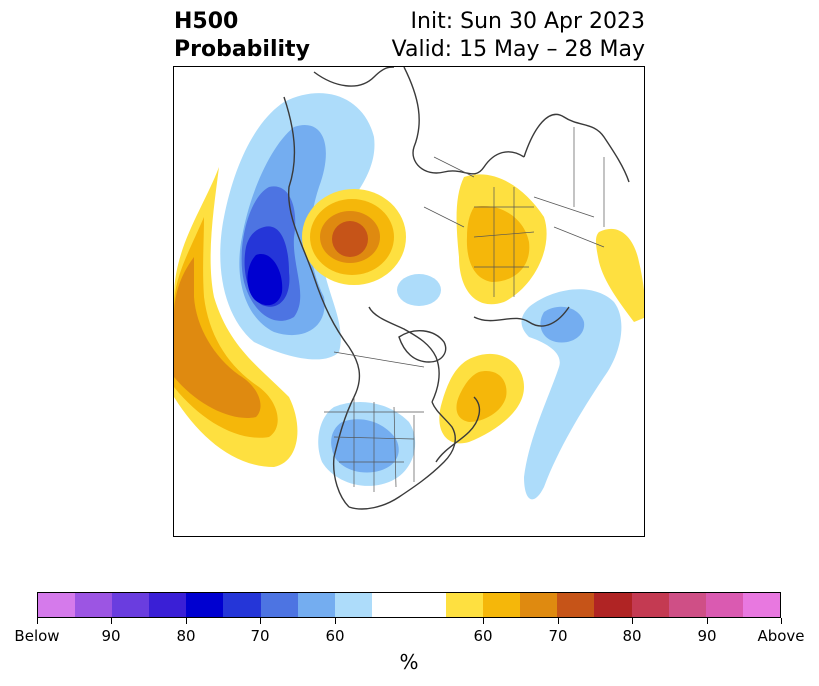 The height and width of the screenshot is (686, 819). I want to click on colorbar-tick-label: Above, so click(781, 636).